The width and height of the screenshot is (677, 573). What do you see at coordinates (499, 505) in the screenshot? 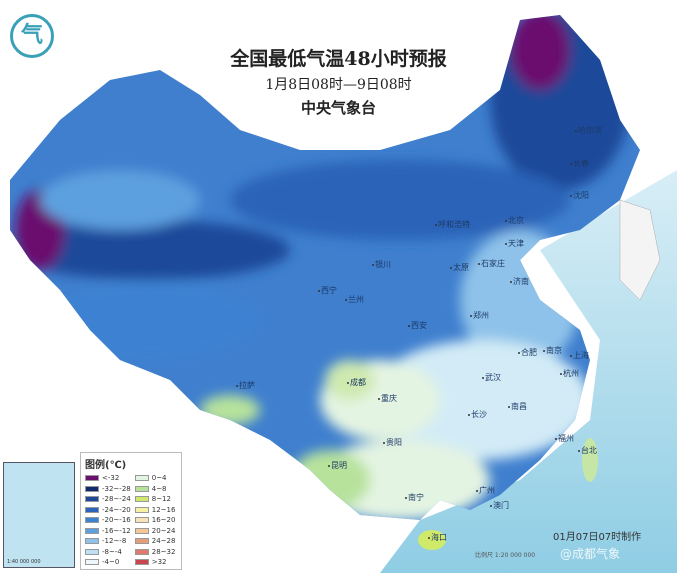
I see `city-label: 澳门` at bounding box center [499, 505].